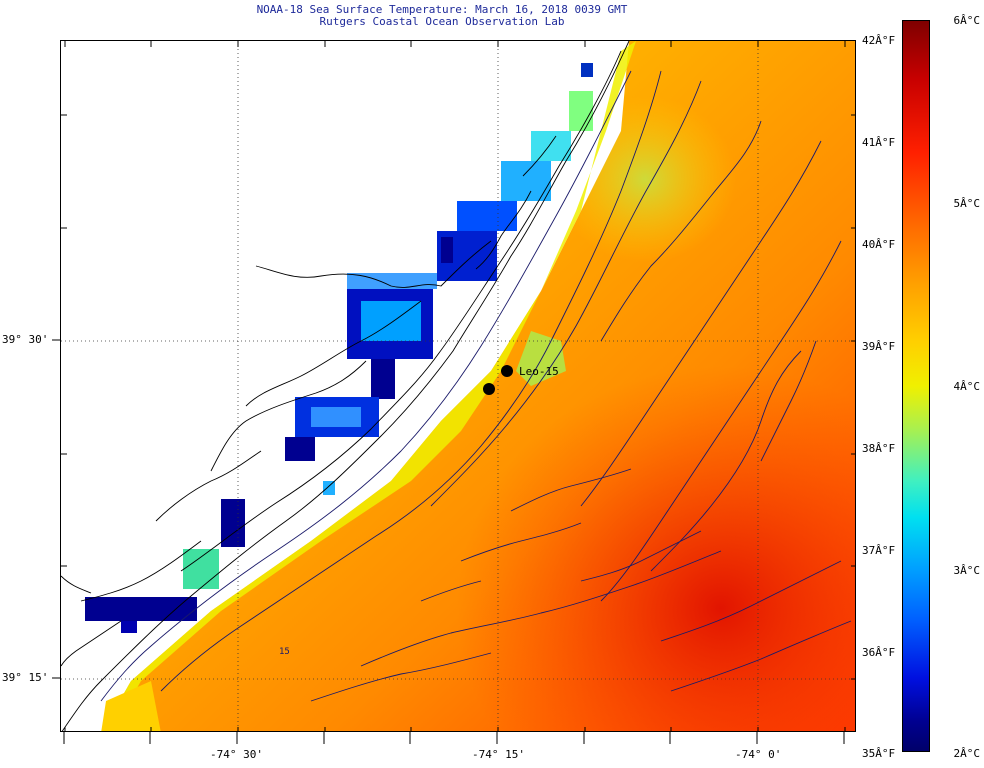 This screenshot has width=984, height=768. What do you see at coordinates (236, 754) in the screenshot?
I see `lon-label-74-30: -74° 30'` at bounding box center [236, 754].